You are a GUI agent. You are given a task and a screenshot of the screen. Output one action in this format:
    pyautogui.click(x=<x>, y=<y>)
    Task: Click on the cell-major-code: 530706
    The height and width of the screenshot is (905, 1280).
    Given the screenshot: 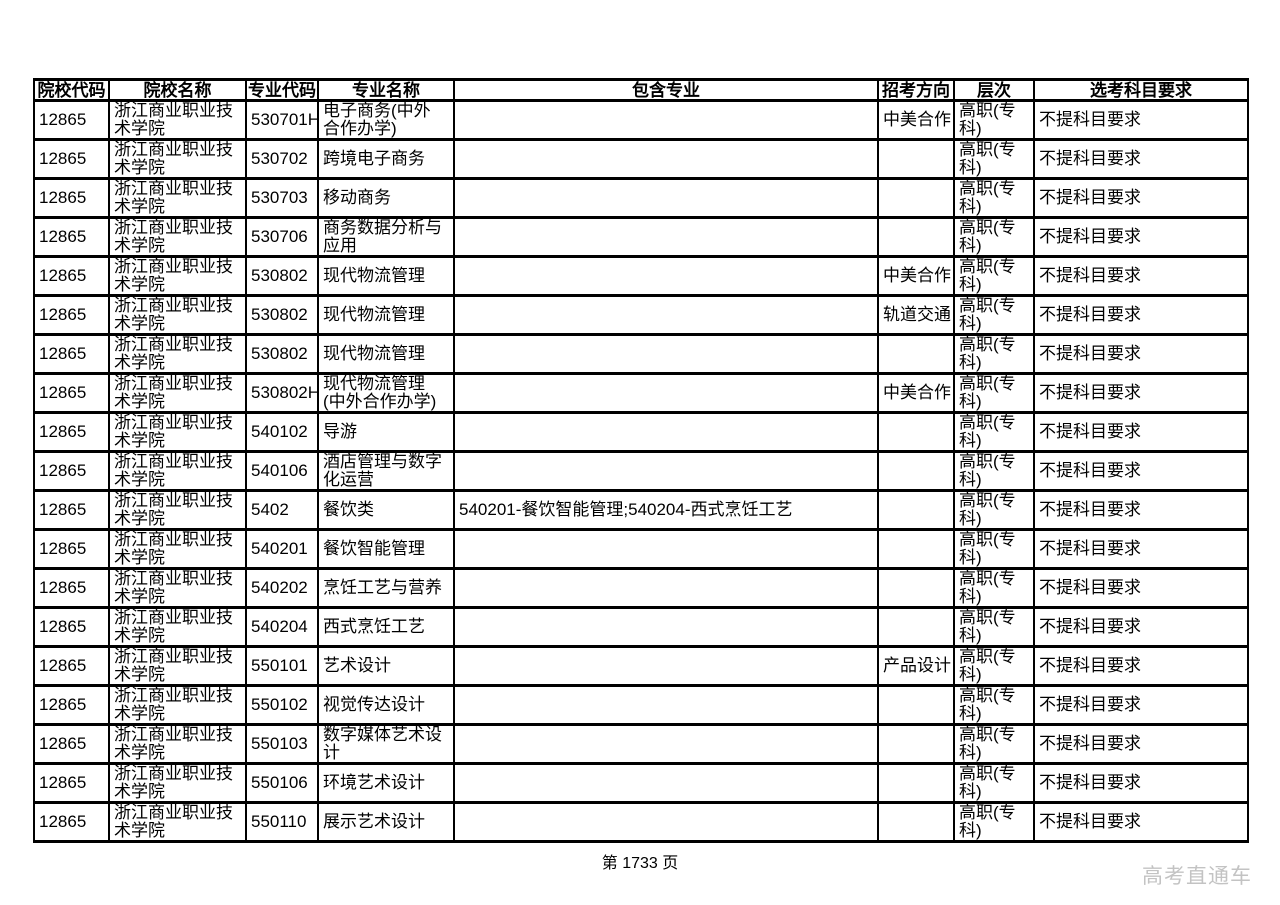 What is the action you would take?
    pyautogui.click(x=282, y=237)
    